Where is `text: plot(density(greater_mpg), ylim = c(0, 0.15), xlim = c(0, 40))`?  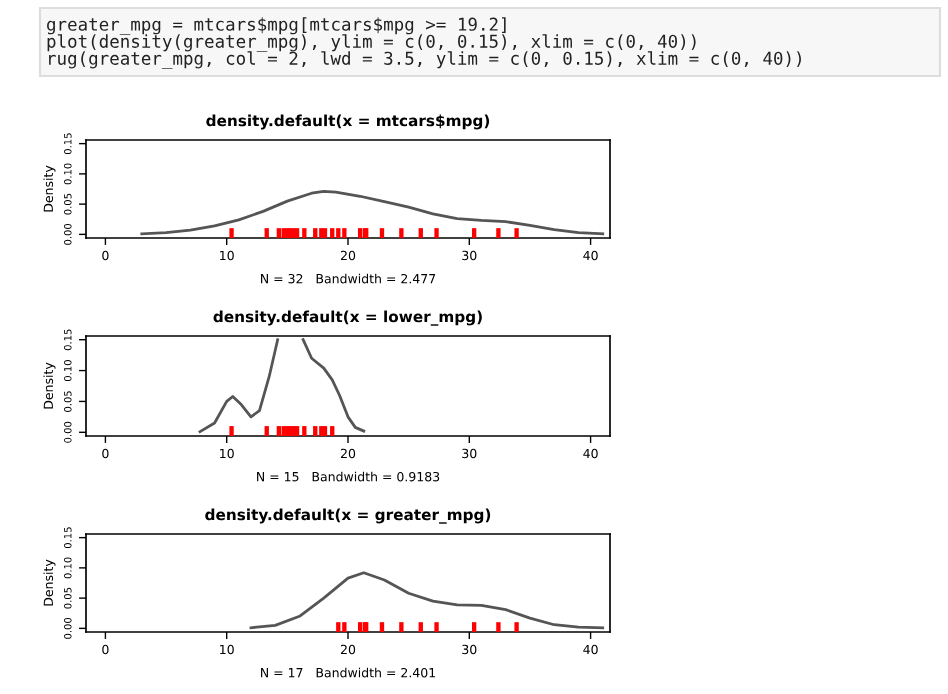
text: plot(density(greater_mpg), ylim = c(0, 0.15), xlim = c(0, 40)) is located at coordinates (371, 43).